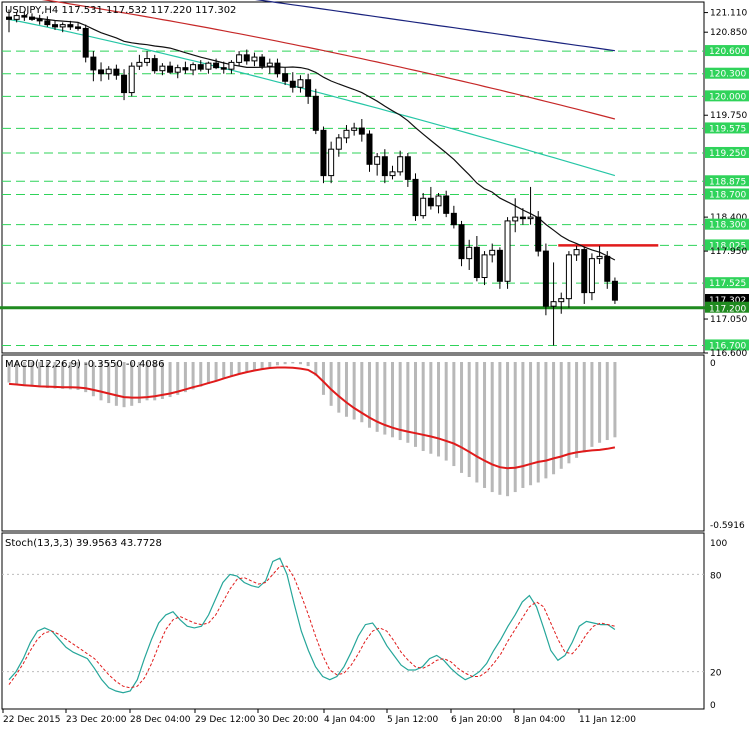 This screenshot has height=735, width=749. Describe the element at coordinates (727, 284) in the screenshot. I see `level-price-label: 117.525` at that location.